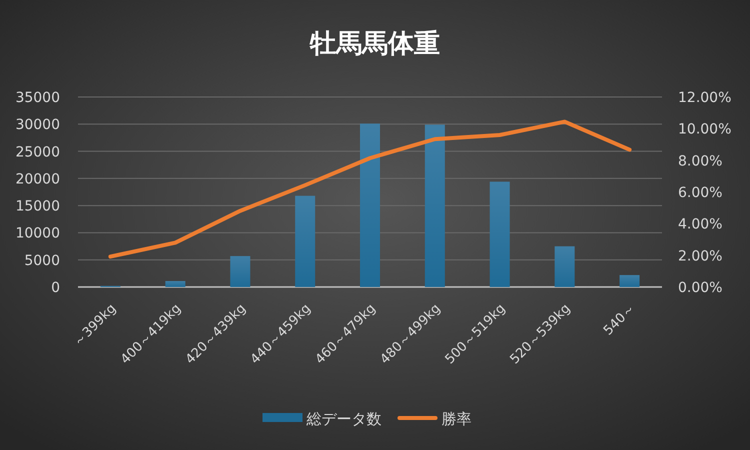  What do you see at coordinates (37, 234) in the screenshot?
I see `y-tick-label: 10000` at bounding box center [37, 234].